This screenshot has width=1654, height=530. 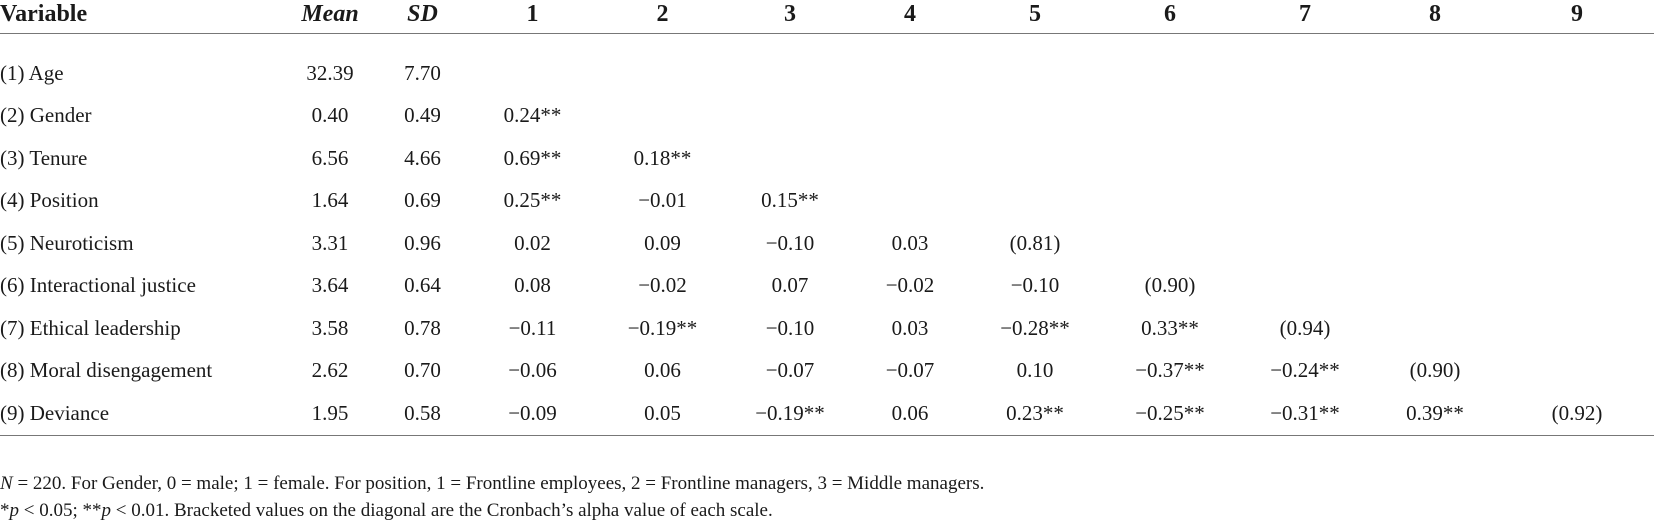 I want to click on table-row: (4) Position 1.64 0.69 0.25** −0.01 0.15**, so click(x=827, y=201).